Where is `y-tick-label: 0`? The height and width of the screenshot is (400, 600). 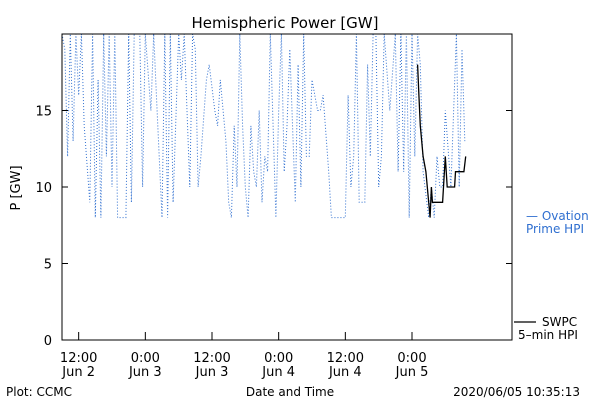 y-tick-label: 0 is located at coordinates (48, 341).